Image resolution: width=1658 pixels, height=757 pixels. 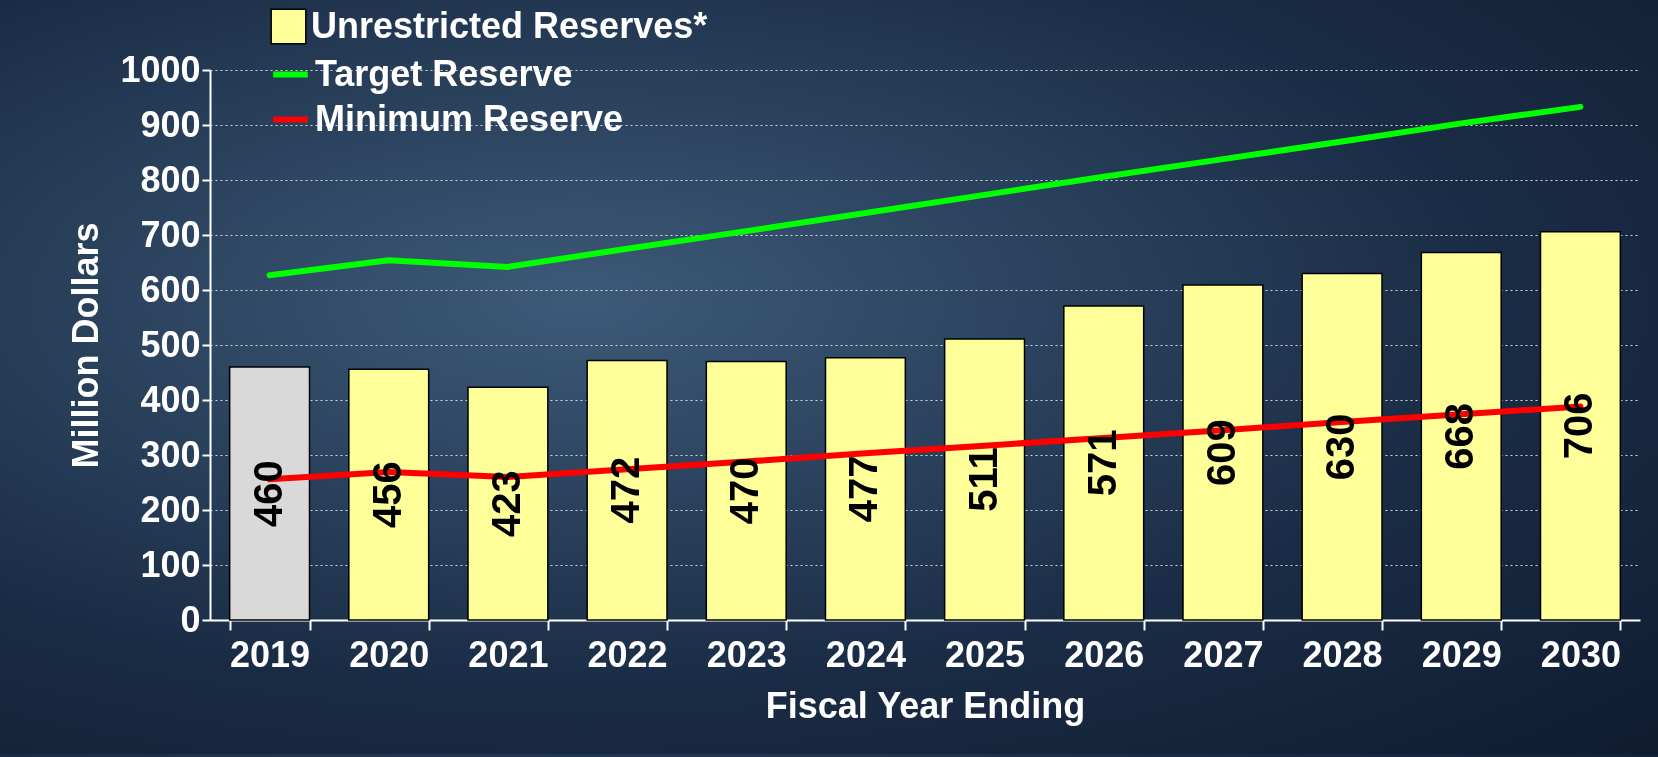 I want to click on x-tick-label: 2027, so click(x=1223, y=654).